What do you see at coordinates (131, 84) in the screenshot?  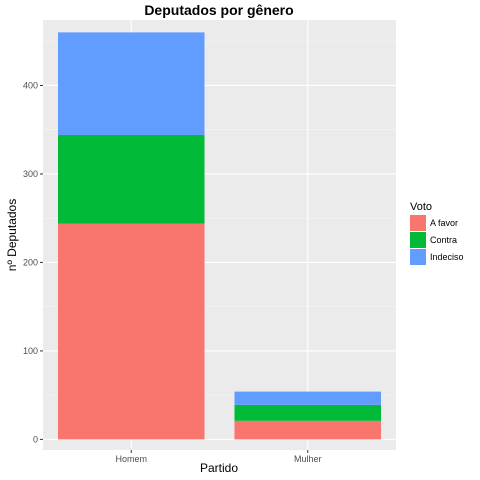 I see `bar-homem-indeciso` at bounding box center [131, 84].